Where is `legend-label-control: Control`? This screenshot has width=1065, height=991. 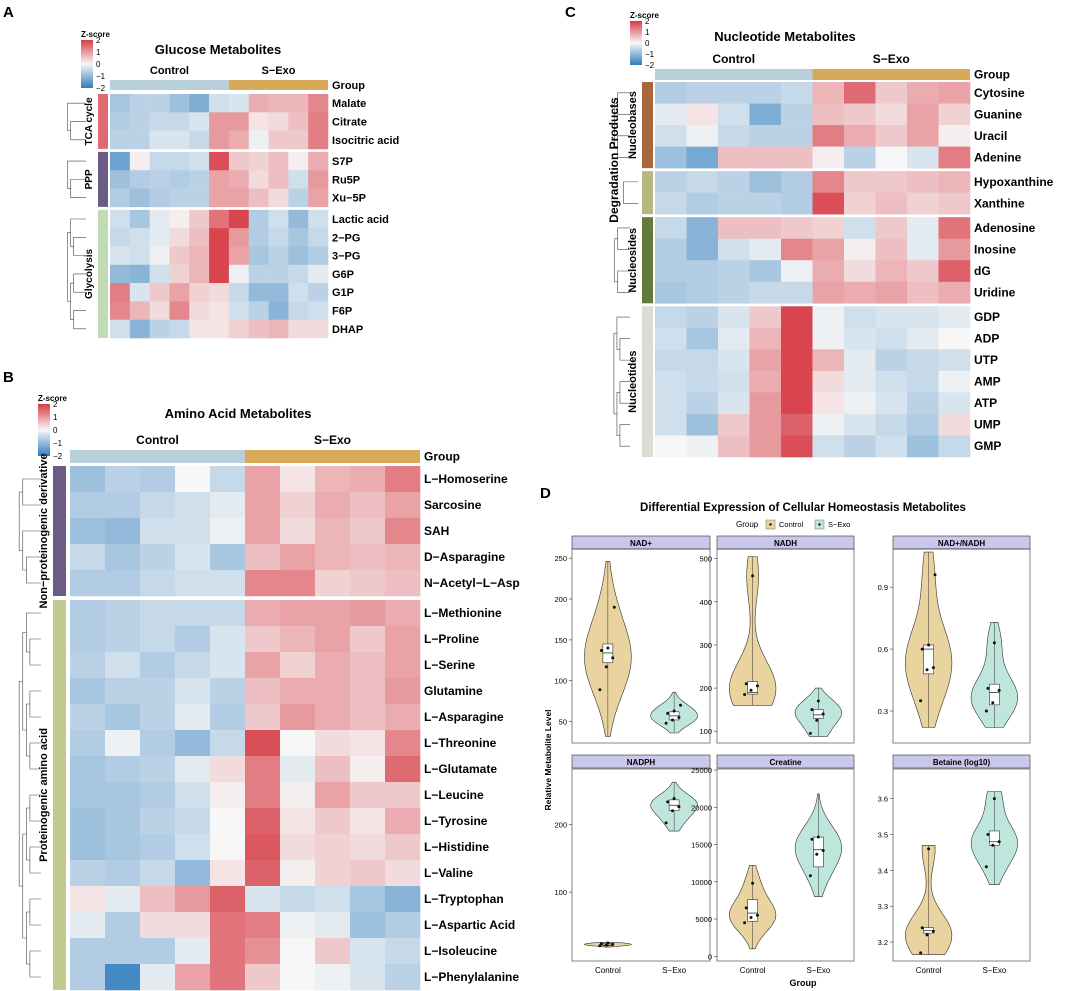
legend-label-control: Control is located at coordinates (791, 524).